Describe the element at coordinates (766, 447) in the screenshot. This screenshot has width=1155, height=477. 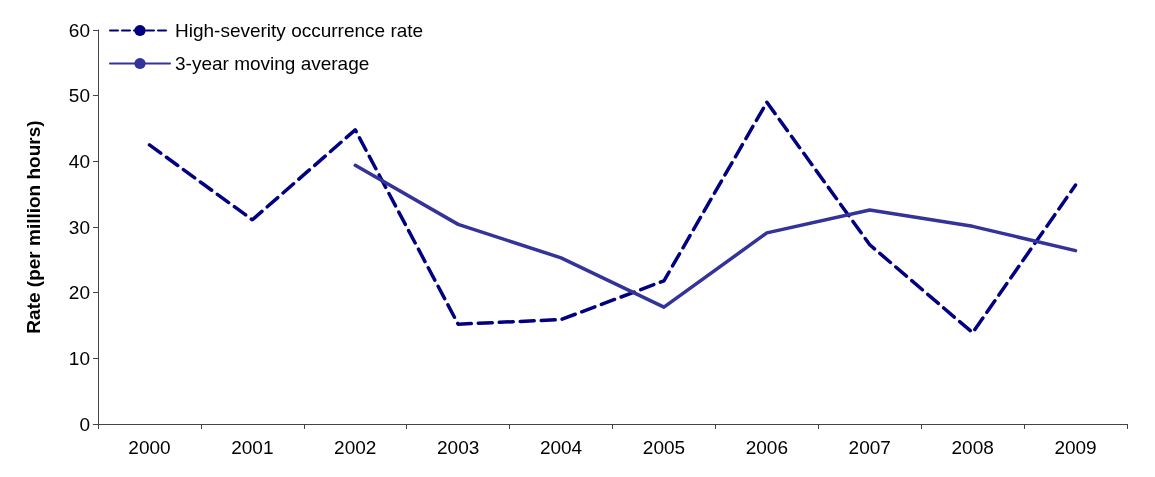
I see `x-tick-label: 2006` at that location.